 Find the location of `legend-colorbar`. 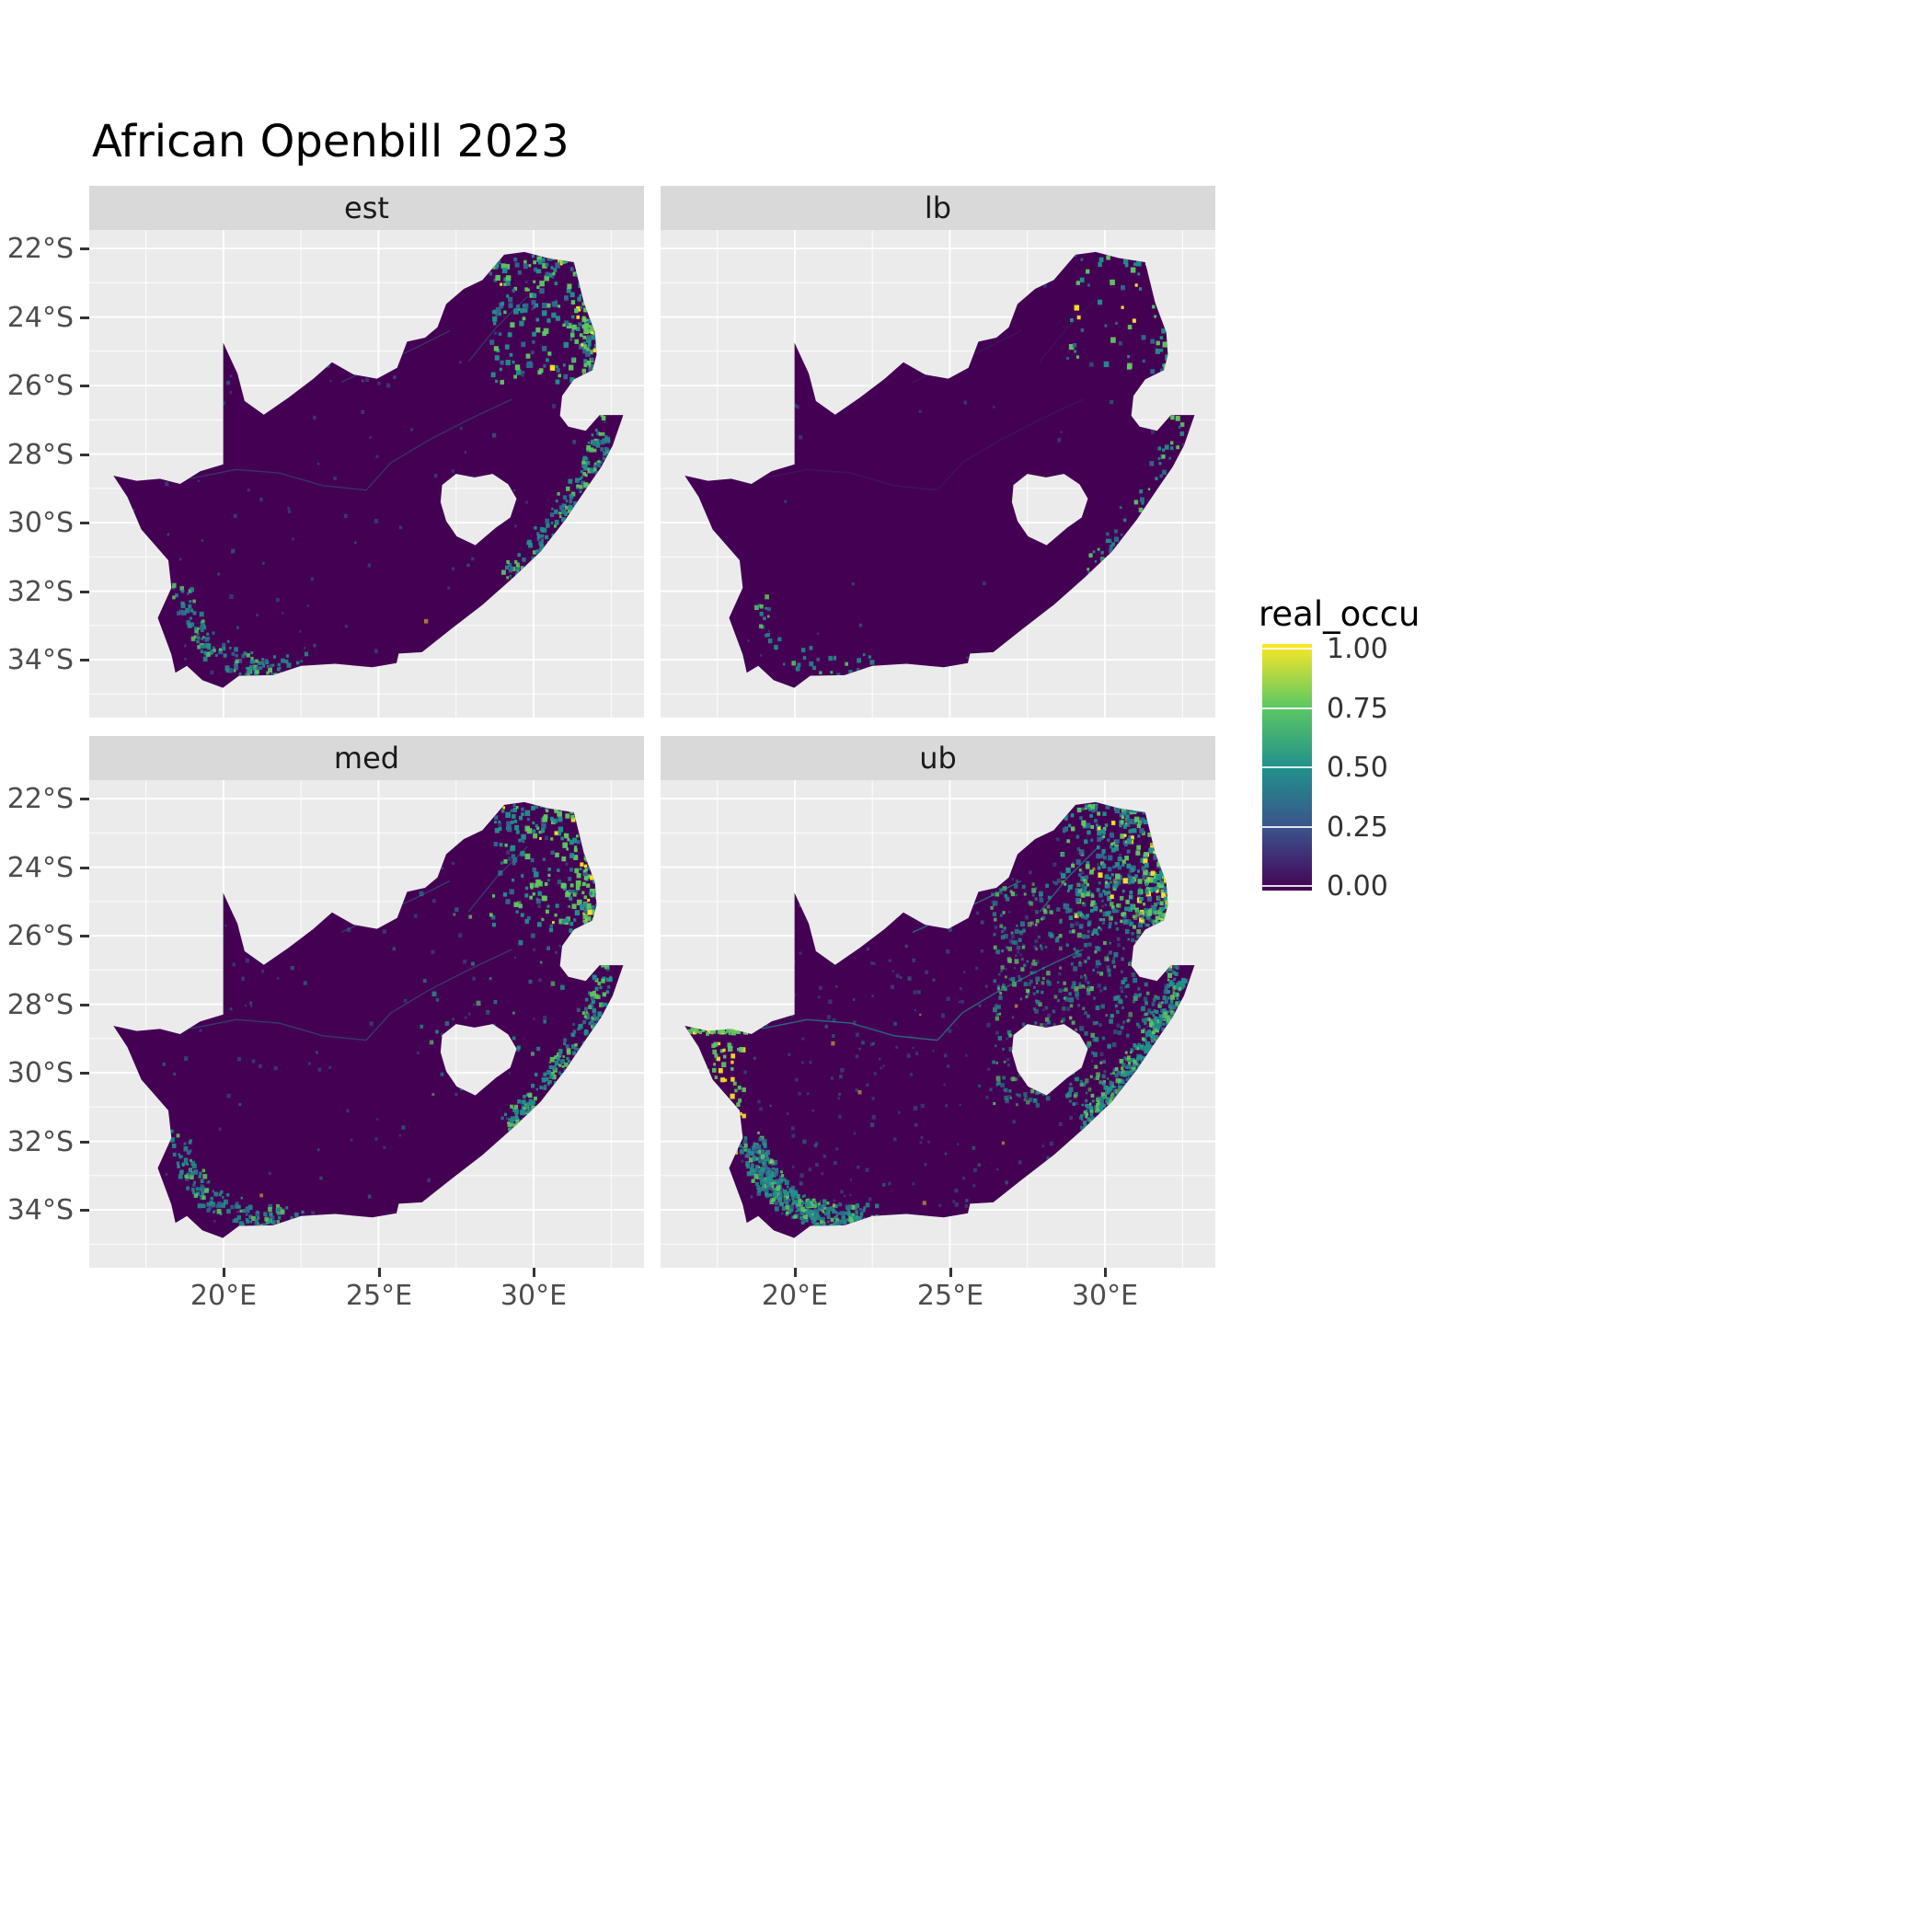

legend-colorbar is located at coordinates (1287, 767).